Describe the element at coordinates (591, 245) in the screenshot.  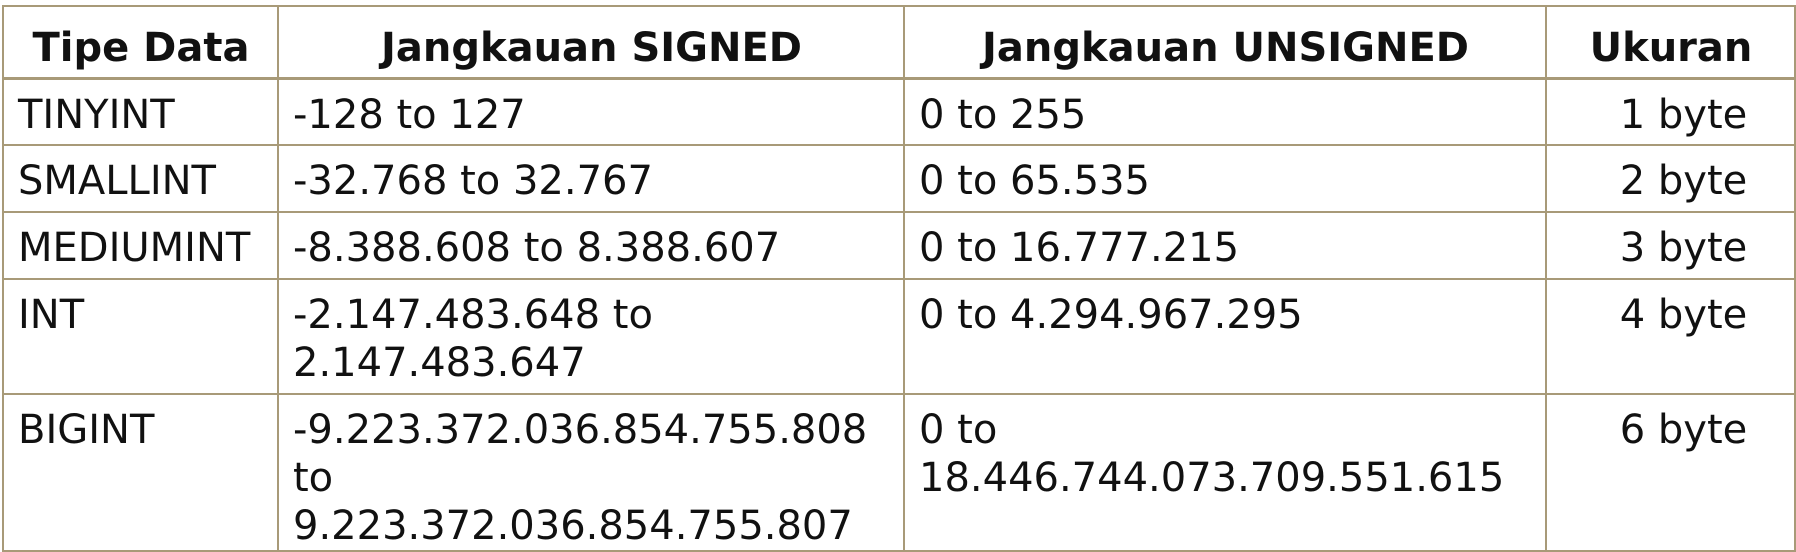
I see `cell-signed-range: -8.388.608 to 8.388.607` at that location.